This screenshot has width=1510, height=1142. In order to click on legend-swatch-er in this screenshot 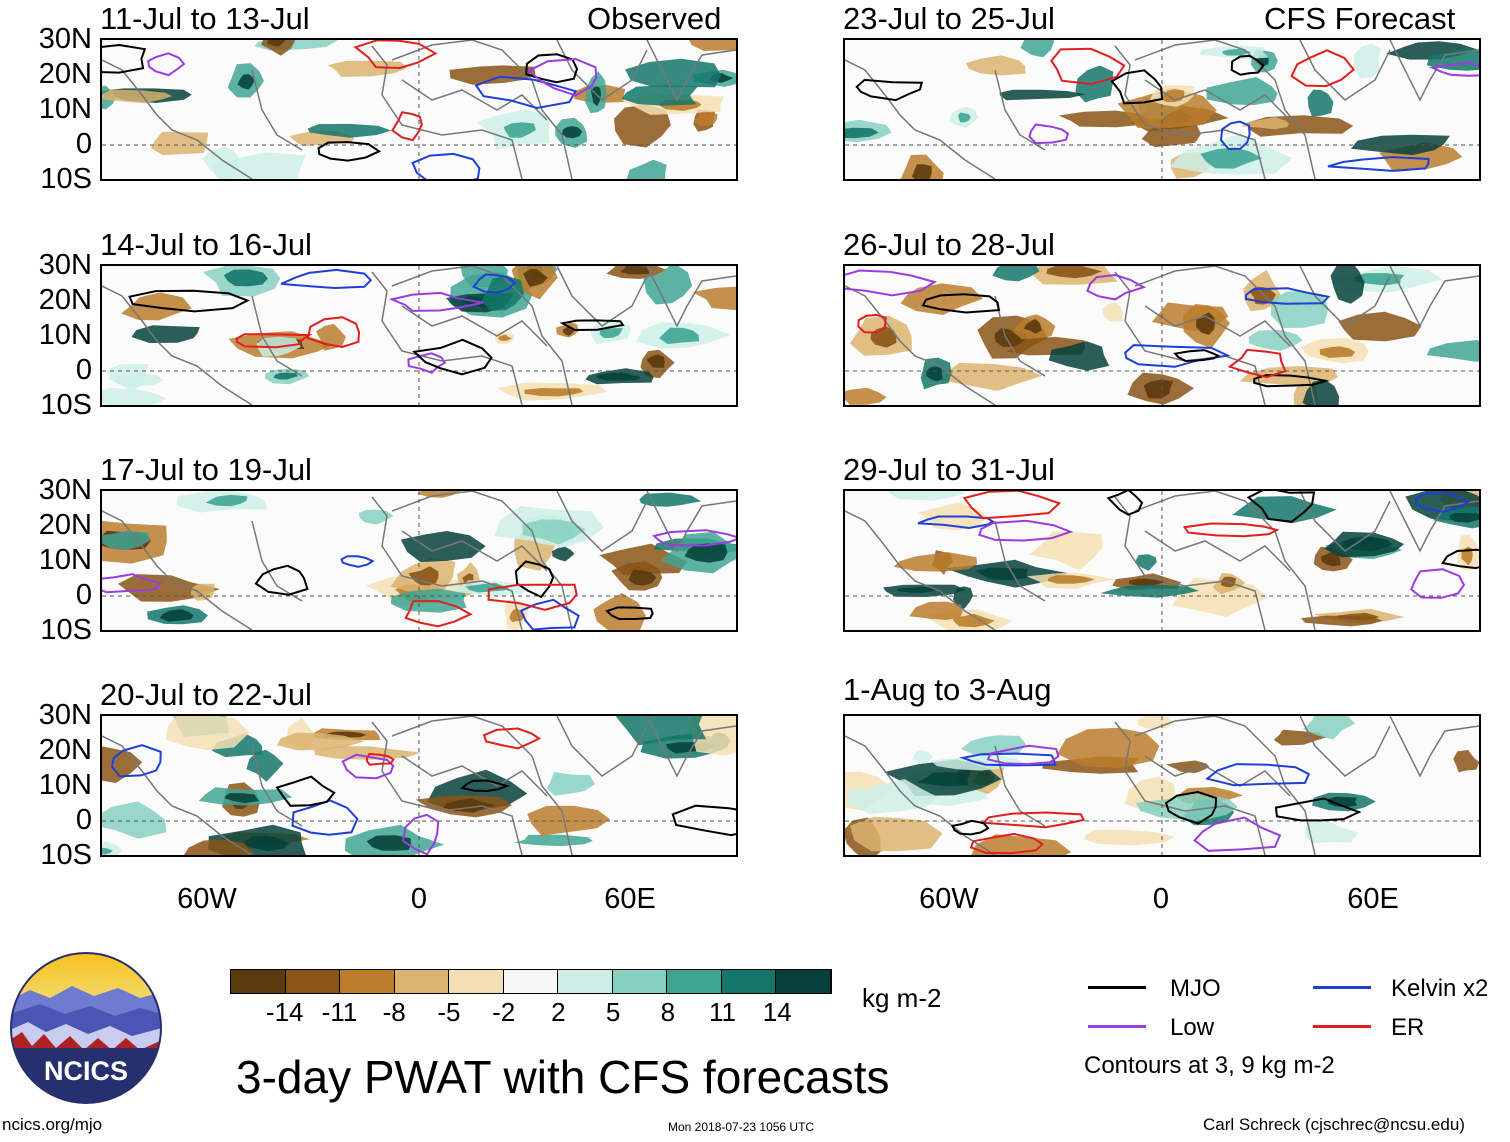, I will do `click(1342, 1026)`.